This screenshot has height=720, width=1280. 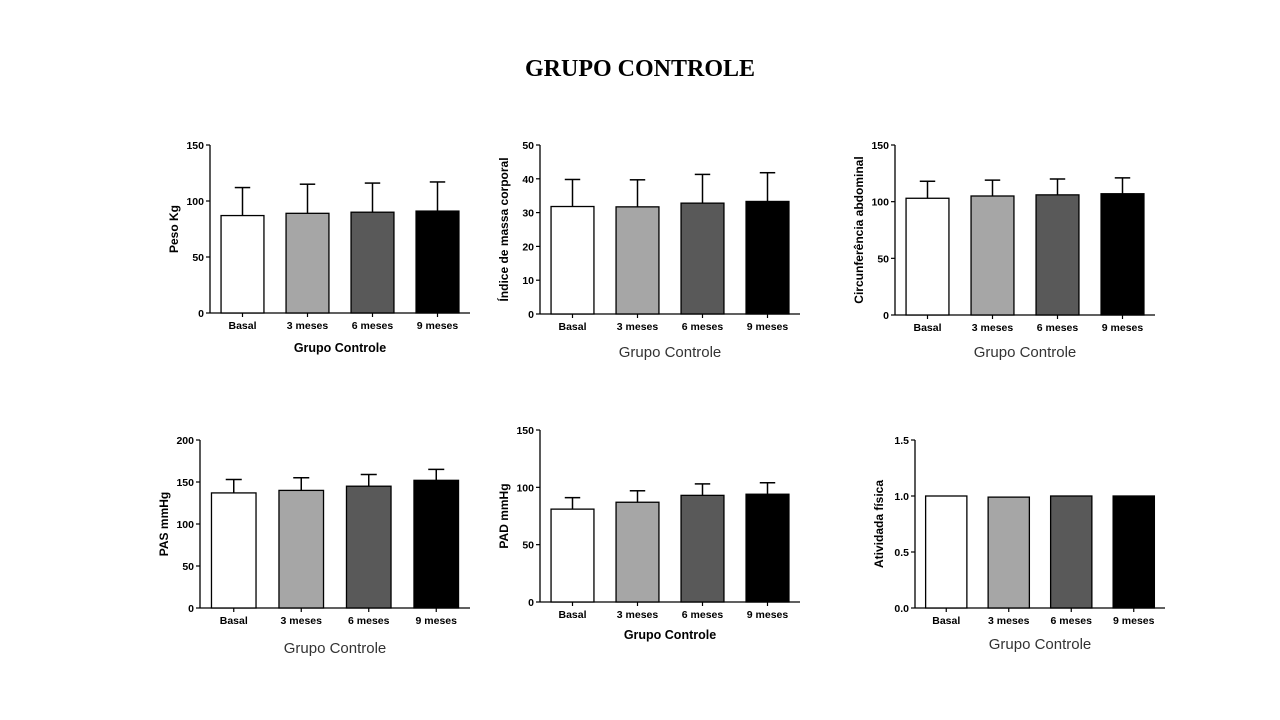 What do you see at coordinates (901, 609) in the screenshot?
I see `y-tick-label: 0.0` at bounding box center [901, 609].